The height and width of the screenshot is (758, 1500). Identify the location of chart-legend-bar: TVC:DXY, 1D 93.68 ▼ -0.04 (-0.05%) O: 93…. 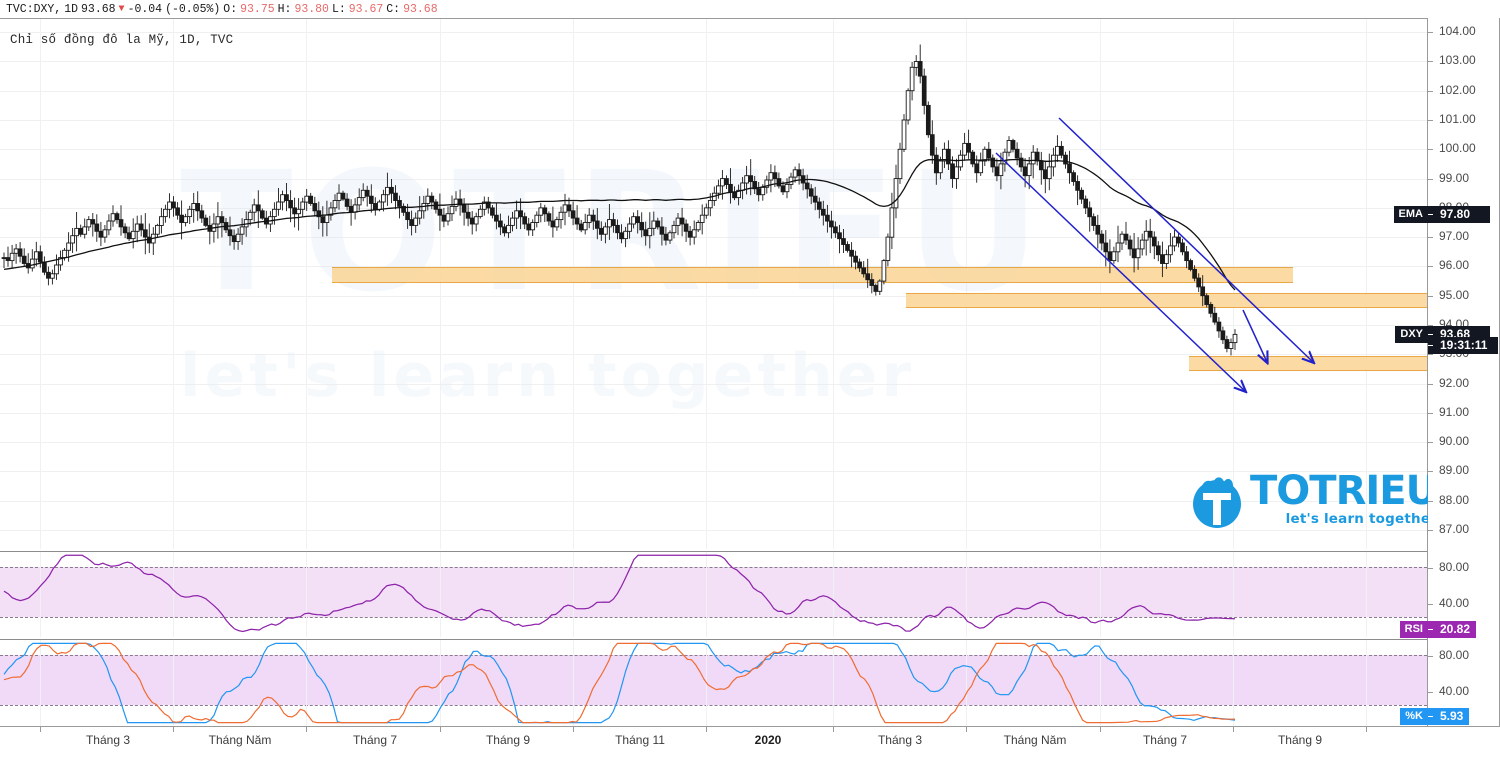
(750, 9).